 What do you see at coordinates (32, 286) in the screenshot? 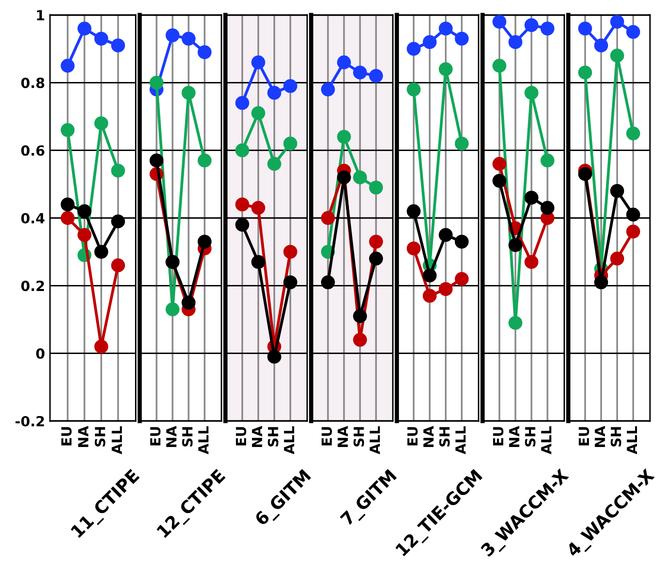
I see `y-tick-label: 0.2` at bounding box center [32, 286].